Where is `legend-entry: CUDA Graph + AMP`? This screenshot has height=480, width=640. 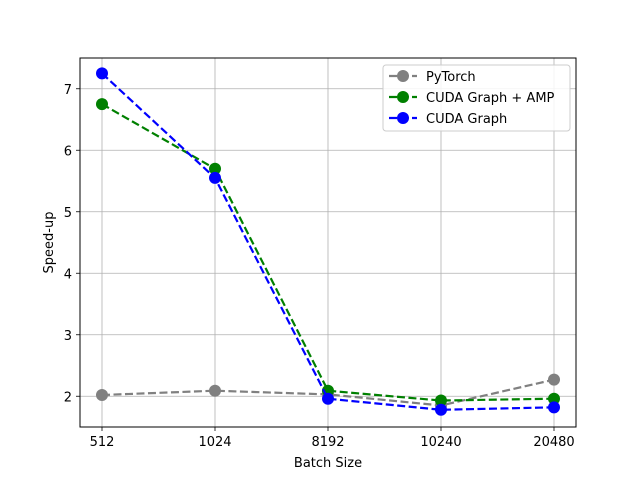 legend-entry: CUDA Graph + AMP is located at coordinates (472, 98).